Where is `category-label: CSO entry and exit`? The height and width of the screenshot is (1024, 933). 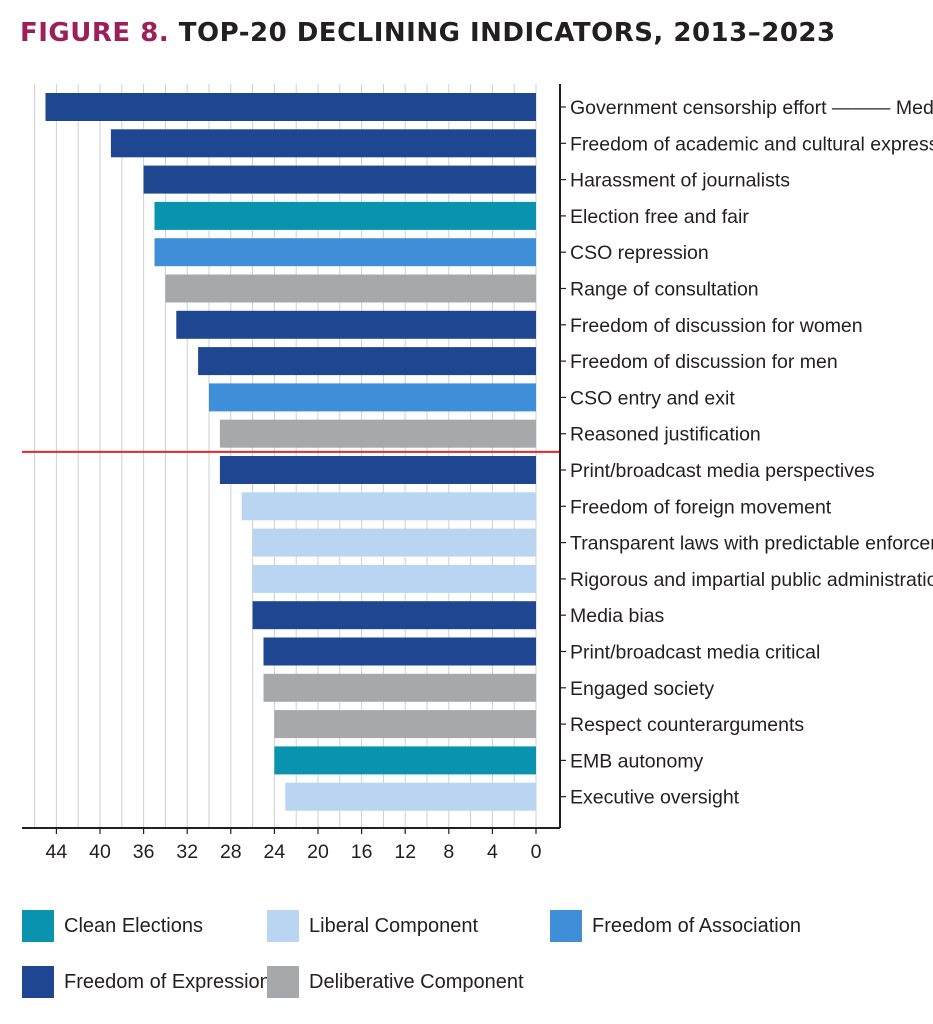
category-label: CSO entry and exit is located at coordinates (652, 398).